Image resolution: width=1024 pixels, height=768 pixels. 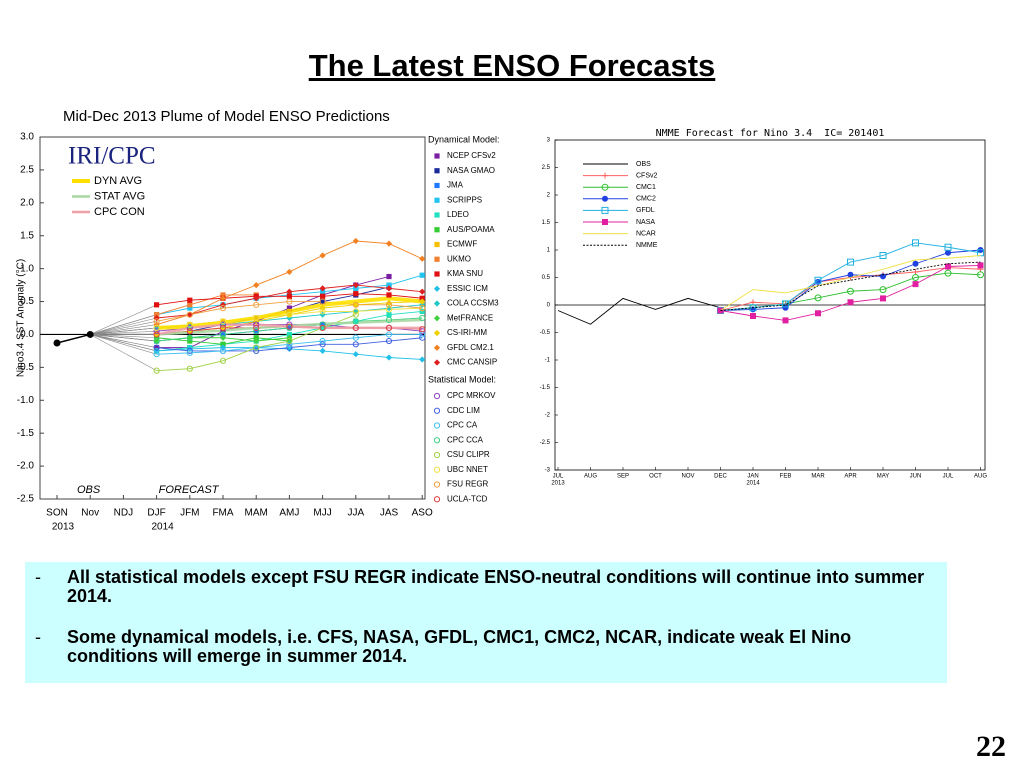 I want to click on legend-label: CPC CA, so click(x=462, y=425).